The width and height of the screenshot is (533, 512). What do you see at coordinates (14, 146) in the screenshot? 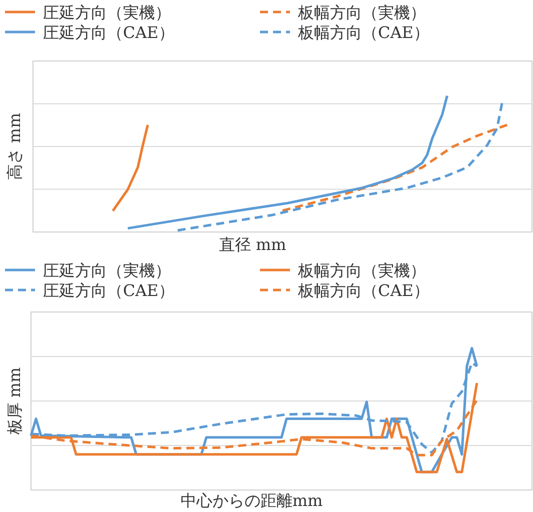
I see `y-axis-title: 高さ mm` at bounding box center [14, 146].